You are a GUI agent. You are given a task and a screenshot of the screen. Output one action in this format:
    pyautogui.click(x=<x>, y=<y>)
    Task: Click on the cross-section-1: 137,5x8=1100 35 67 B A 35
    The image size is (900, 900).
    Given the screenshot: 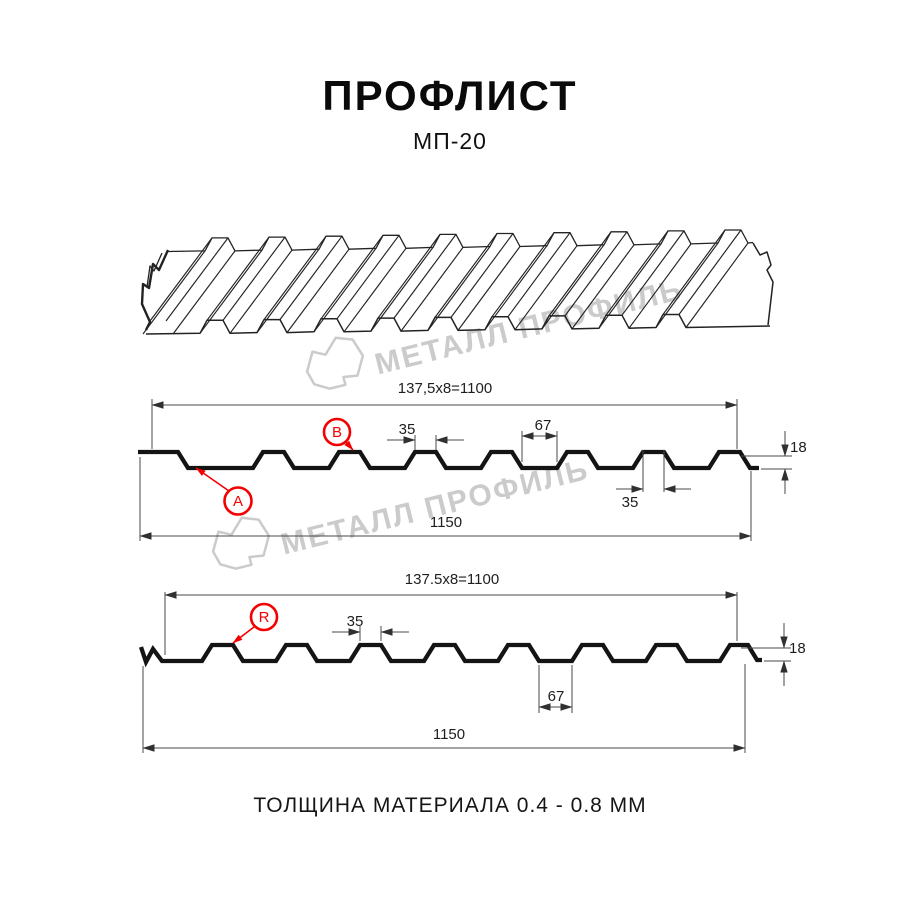 What is the action you would take?
    pyautogui.click(x=472, y=460)
    